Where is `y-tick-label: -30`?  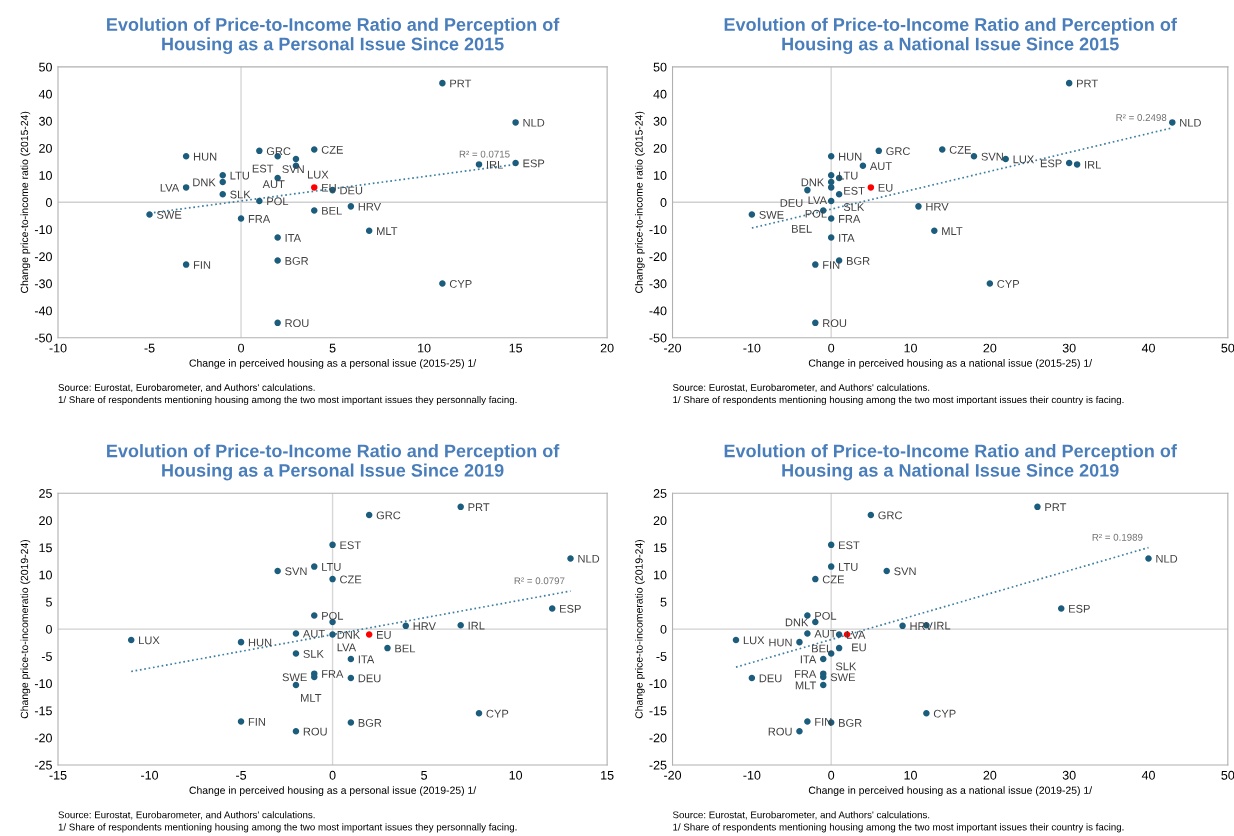
y-tick-label: -30 is located at coordinates (43, 284).